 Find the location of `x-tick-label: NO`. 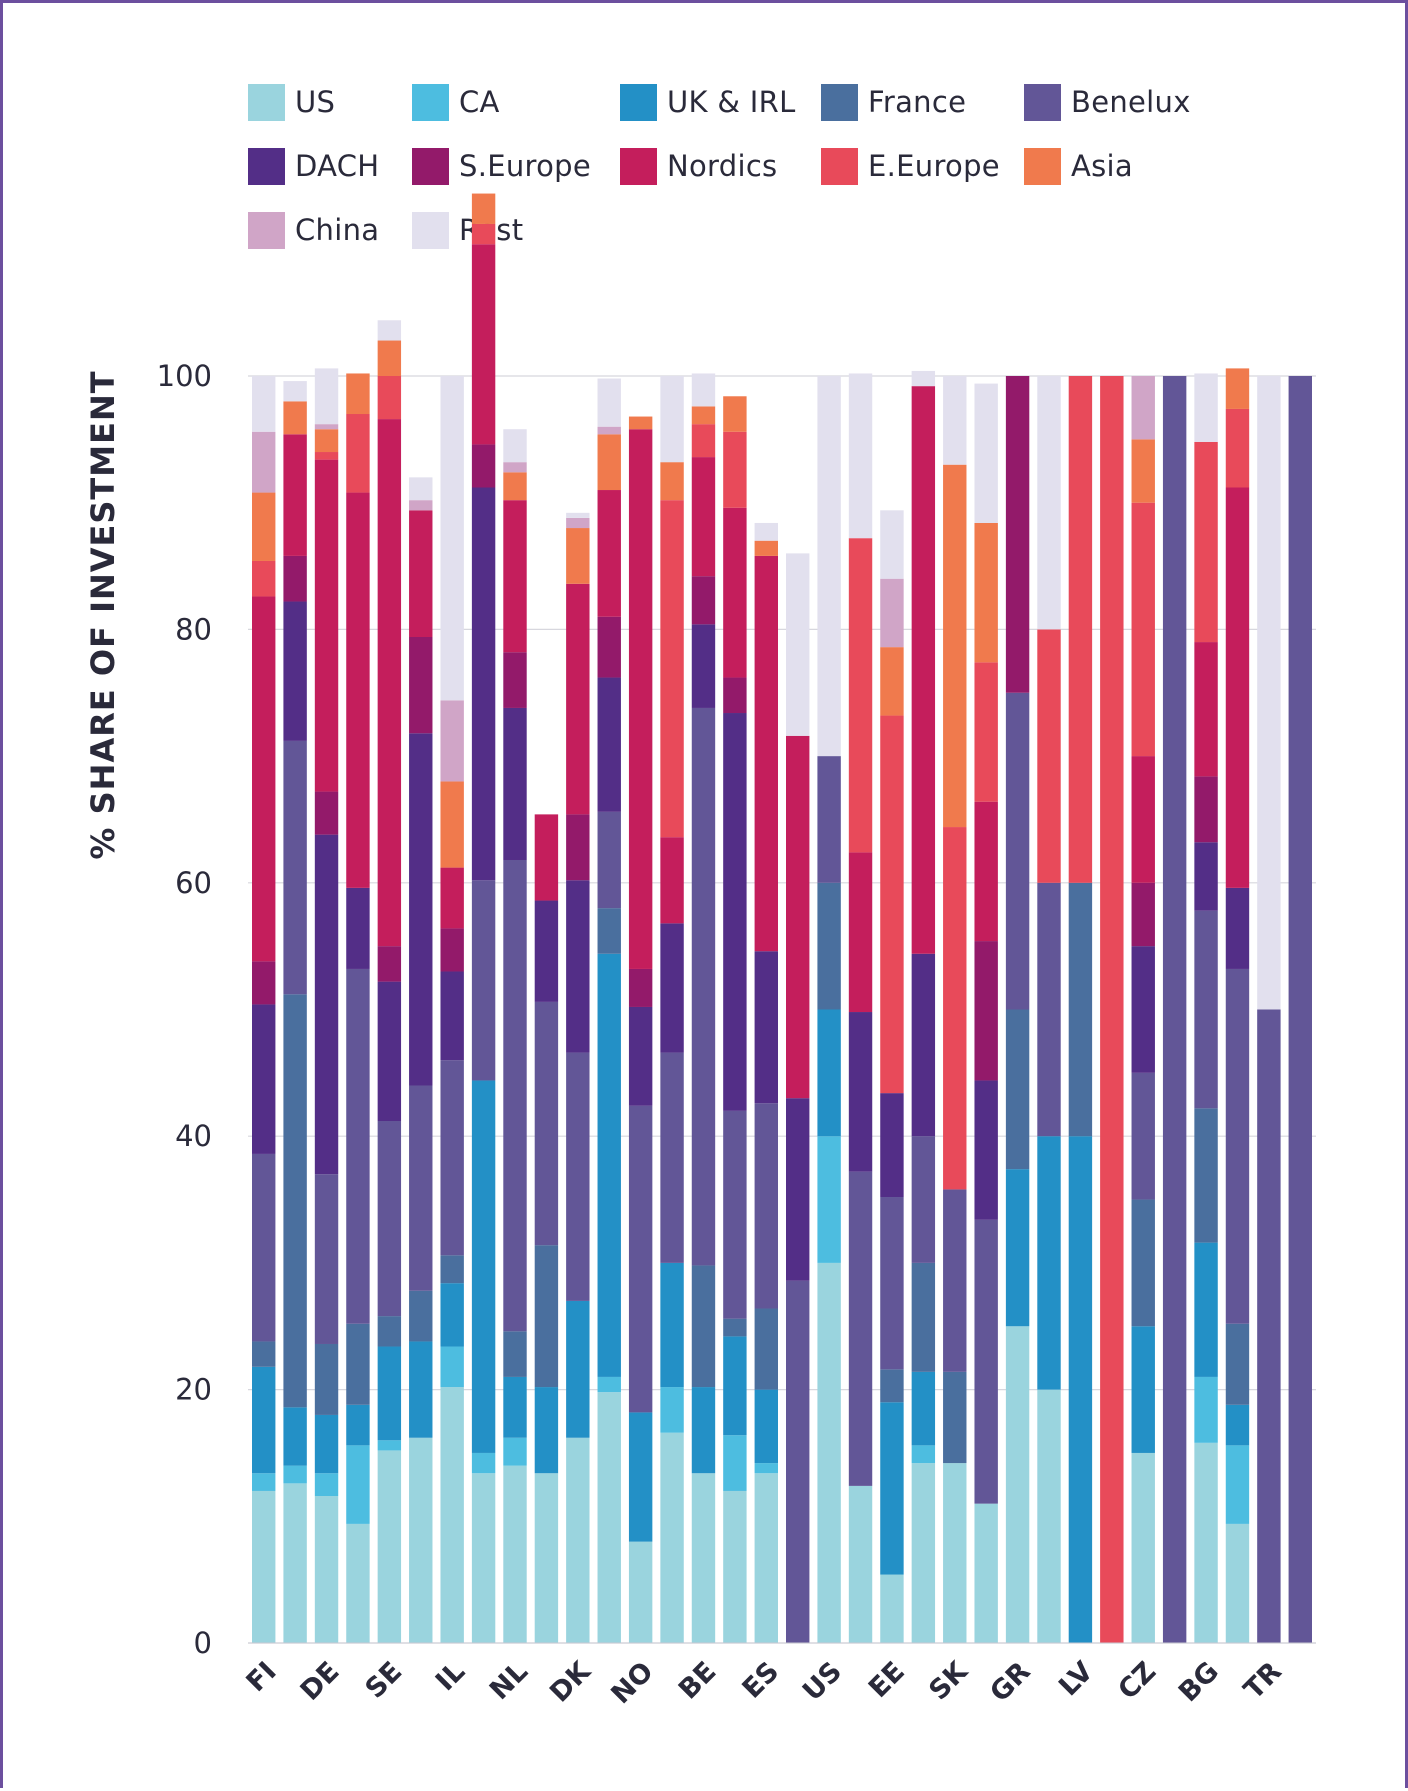

x-tick-label: NO is located at coordinates (632, 1683).